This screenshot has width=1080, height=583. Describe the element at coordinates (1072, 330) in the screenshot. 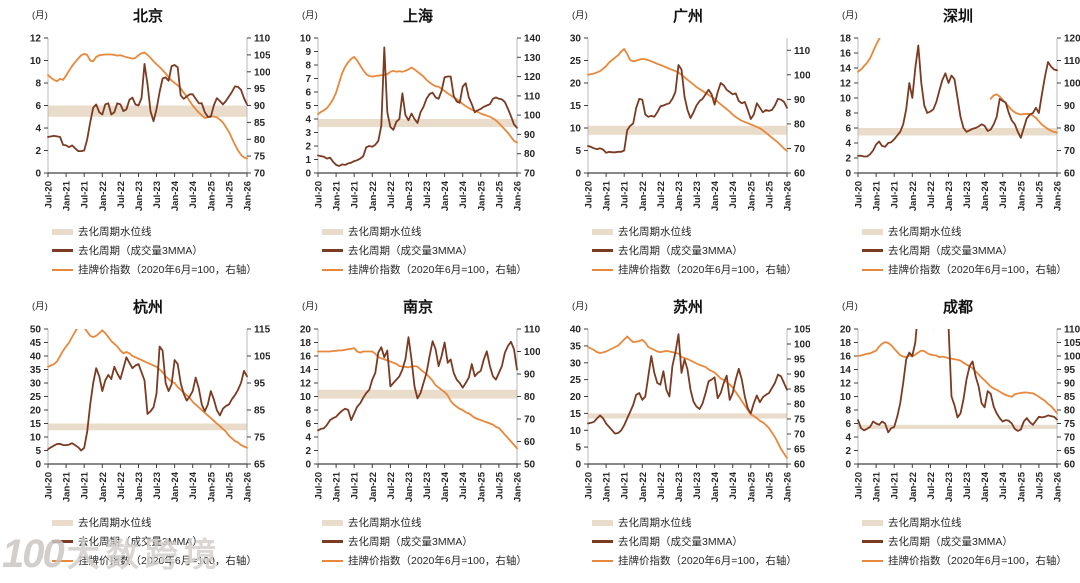

I see `right-axis-tick-label: 110` at that location.